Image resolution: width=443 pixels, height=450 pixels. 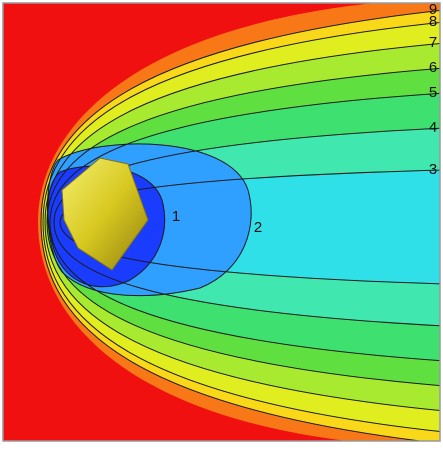 I want to click on contour-label: 1, so click(x=176, y=216).